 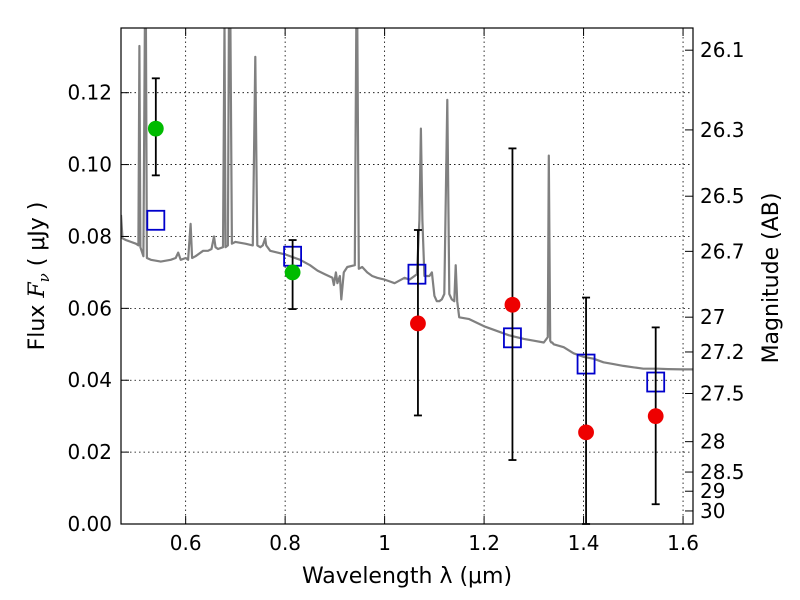 I want to click on x-tick-labels: 0.6 0.8 1 1.2 1.4 1.6, so click(x=434, y=543).